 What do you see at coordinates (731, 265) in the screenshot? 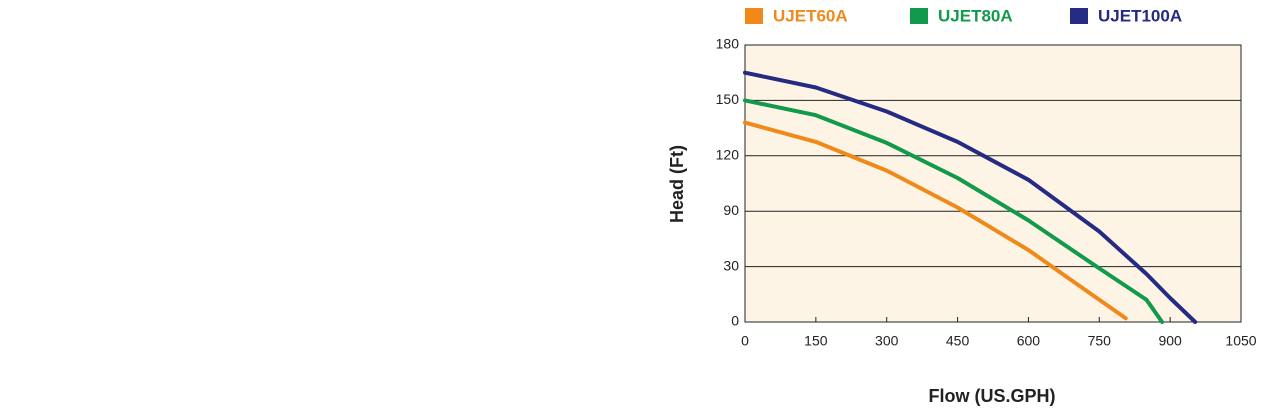
I see `y-tick-label: 30` at bounding box center [731, 265].